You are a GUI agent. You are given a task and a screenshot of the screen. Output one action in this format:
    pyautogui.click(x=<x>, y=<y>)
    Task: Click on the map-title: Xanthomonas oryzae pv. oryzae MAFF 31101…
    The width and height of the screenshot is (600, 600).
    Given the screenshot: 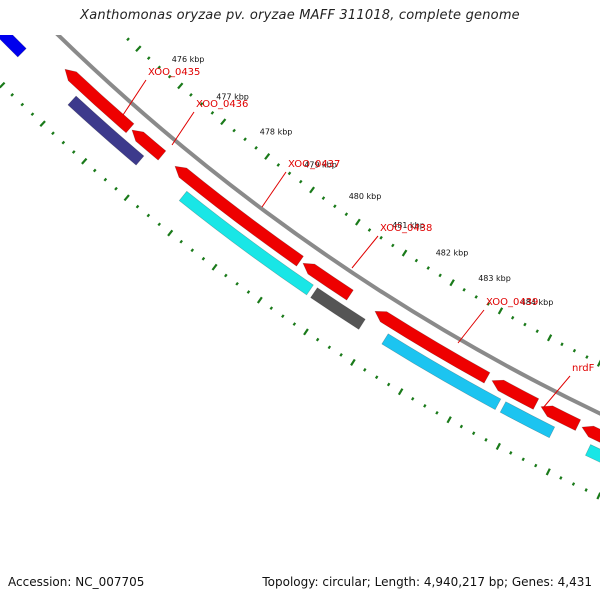 What is the action you would take?
    pyautogui.click(x=300, y=15)
    